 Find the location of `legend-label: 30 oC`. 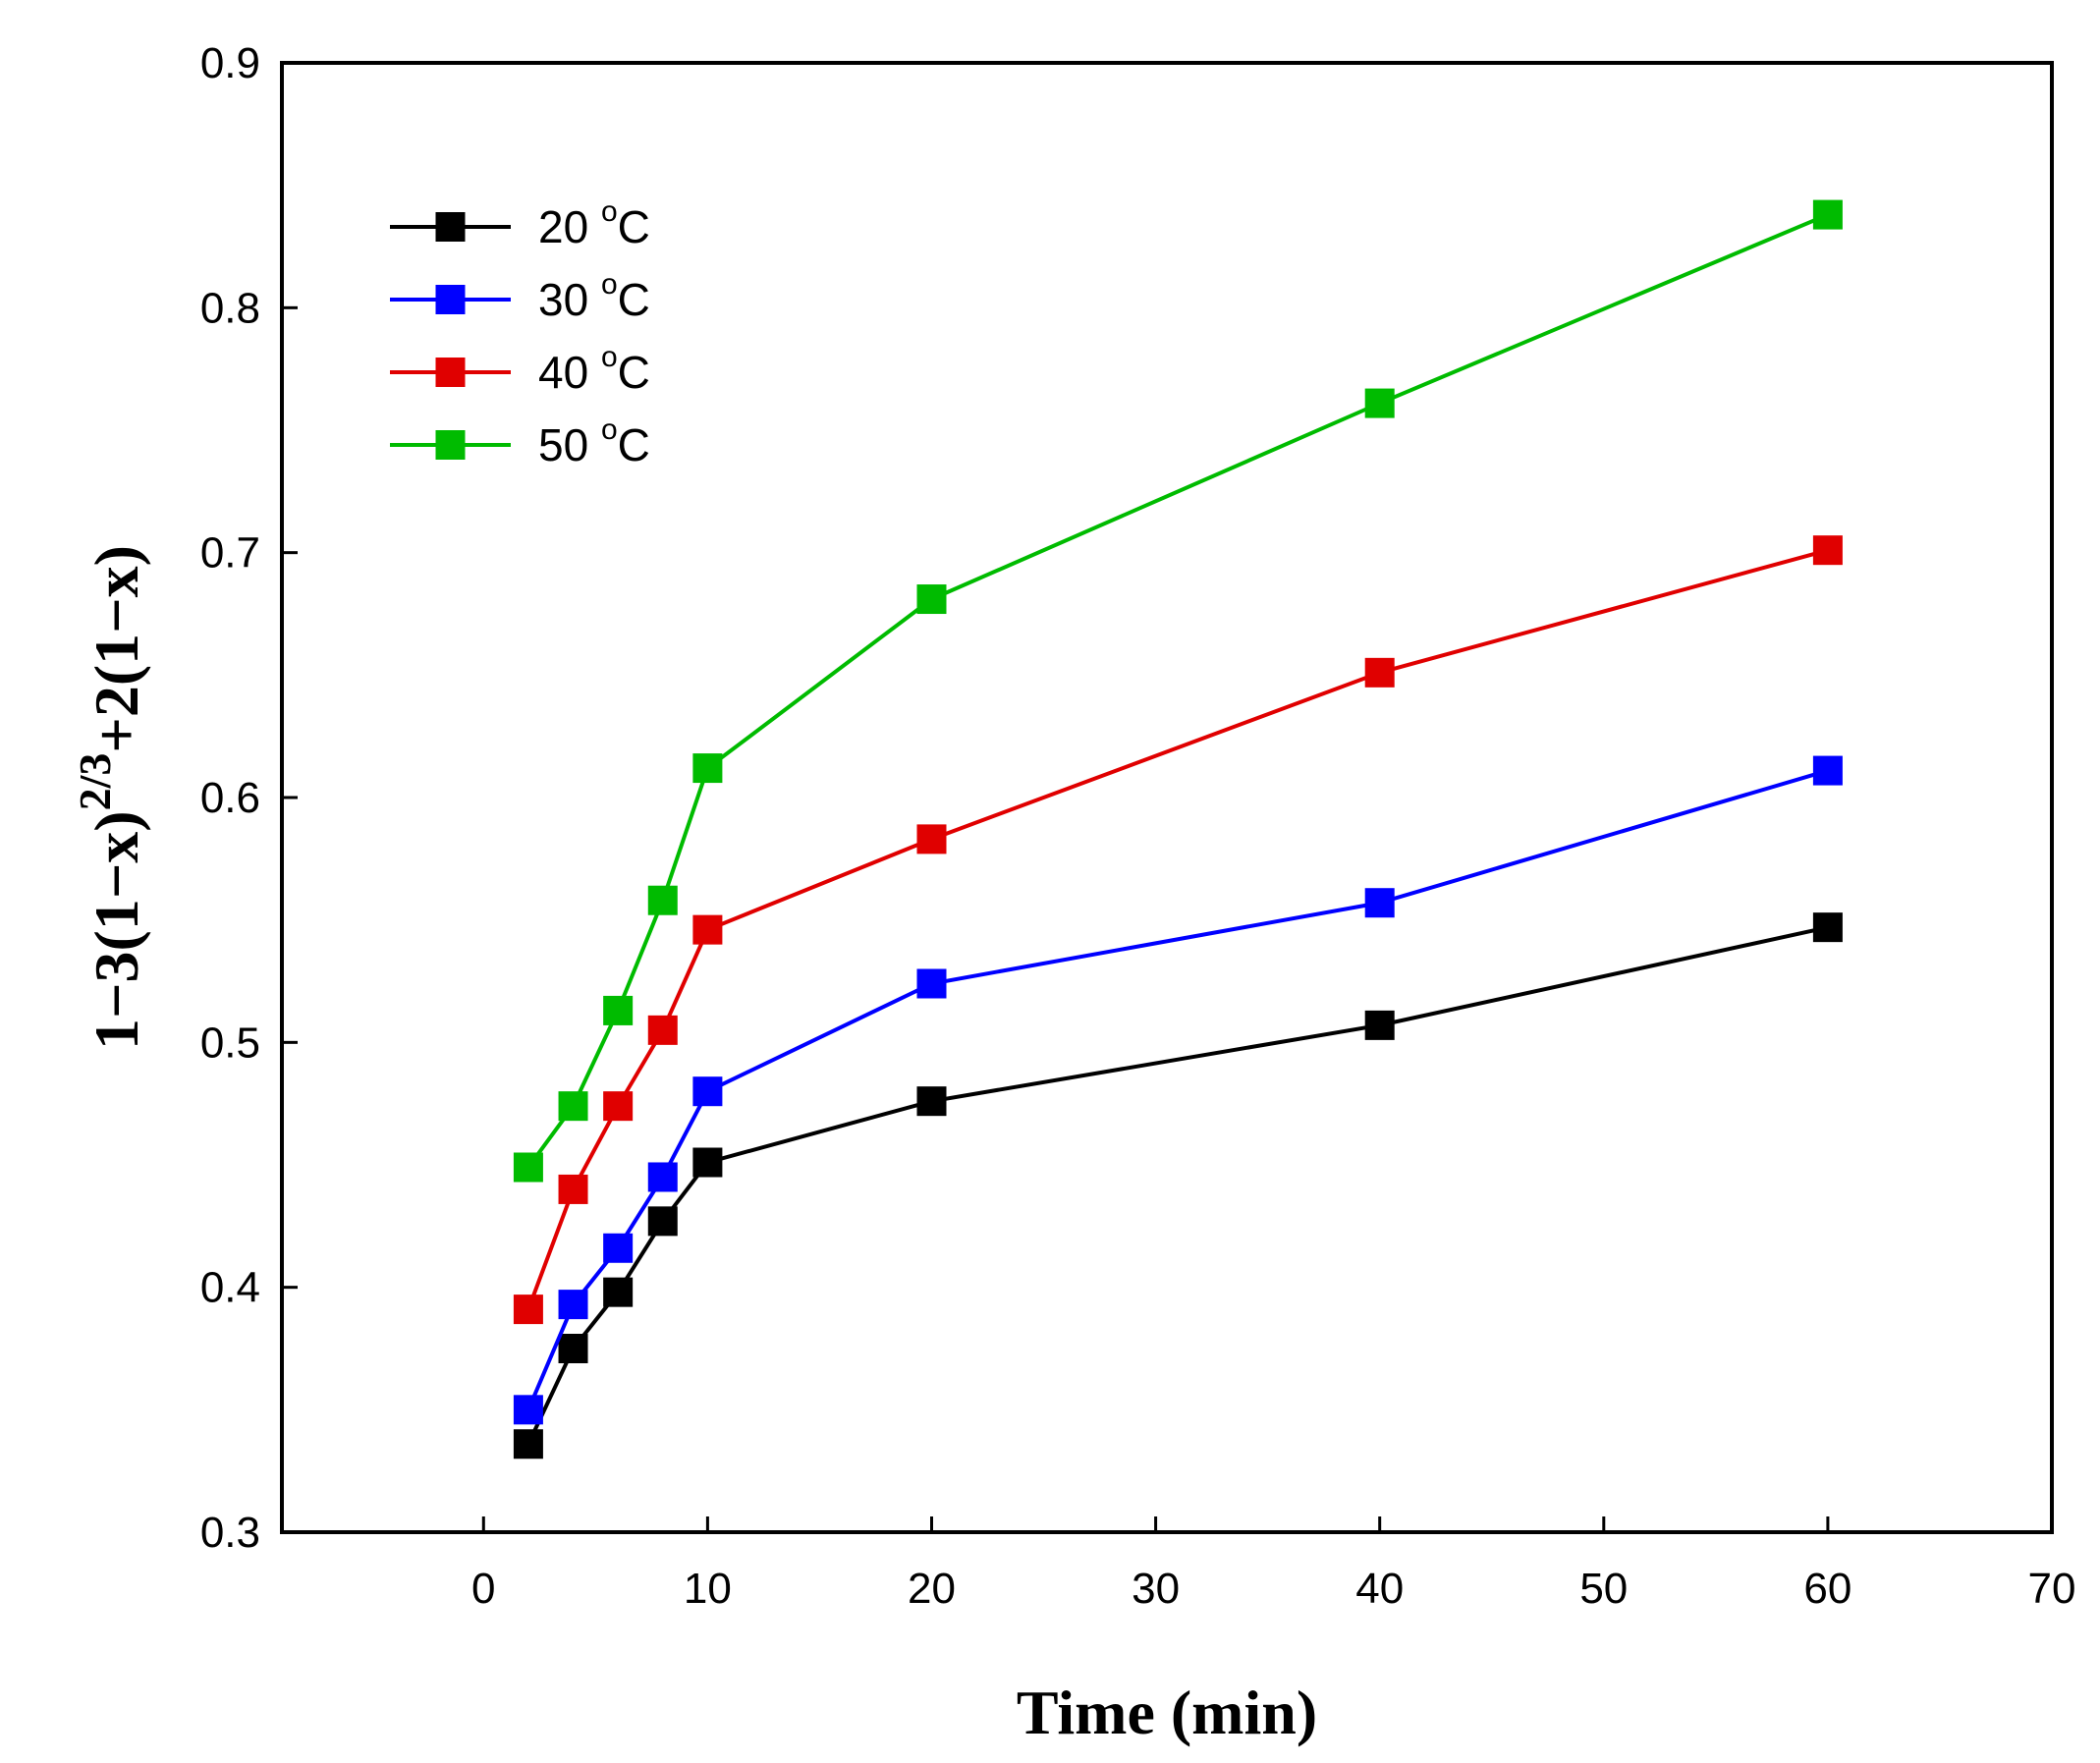

legend-label: 30 oC is located at coordinates (594, 296).